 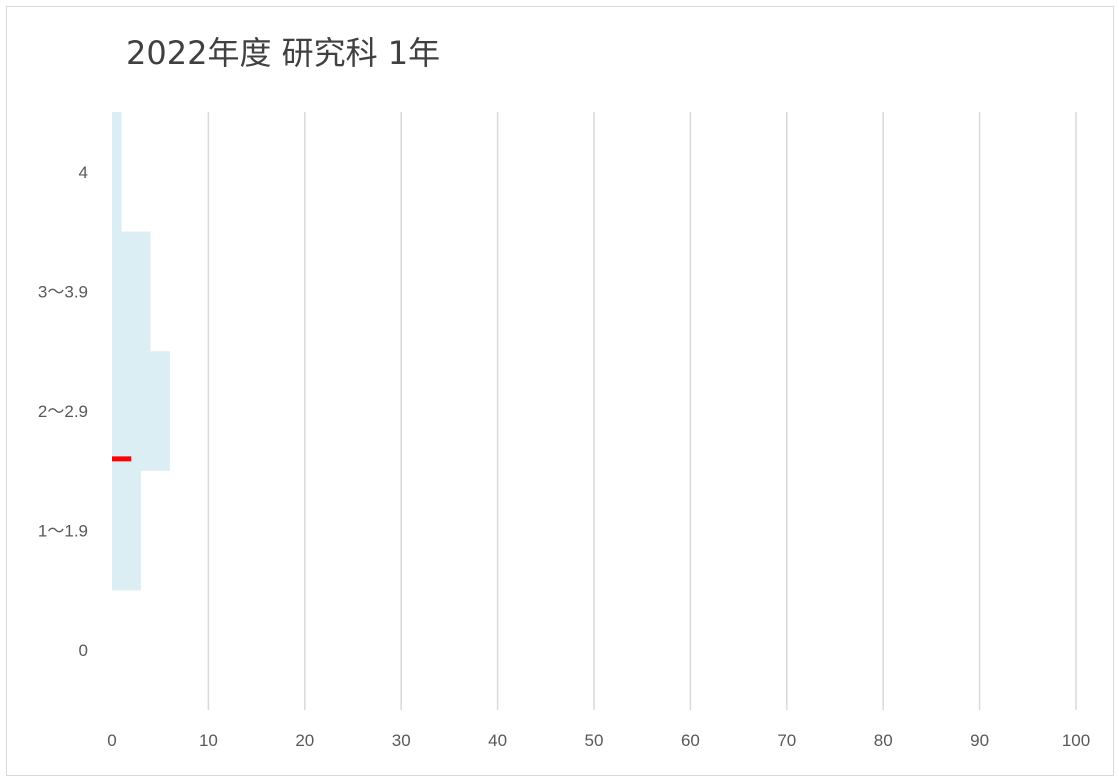 What do you see at coordinates (208, 740) in the screenshot?
I see `x-tick-label-10: 10` at bounding box center [208, 740].